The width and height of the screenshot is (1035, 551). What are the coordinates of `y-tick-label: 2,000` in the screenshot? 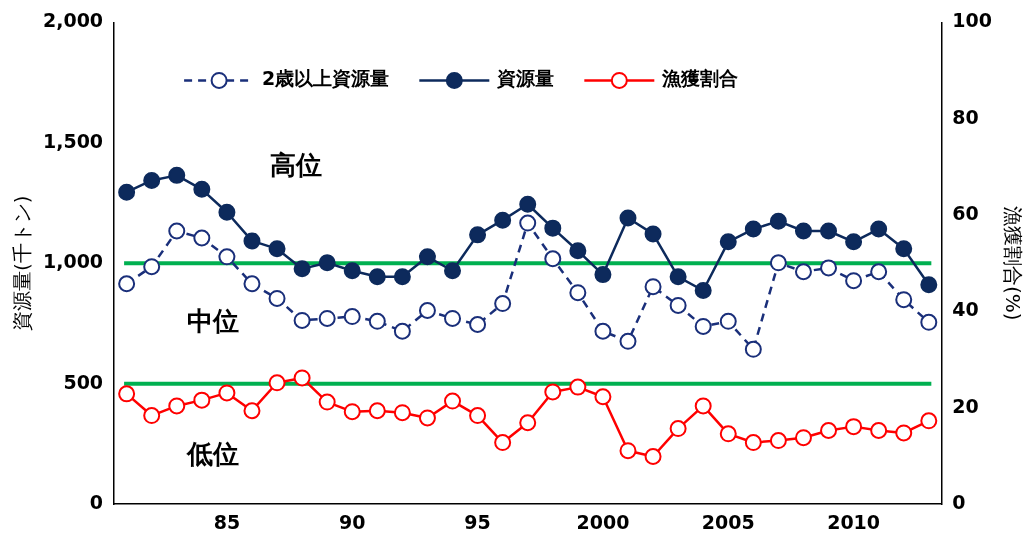 It's located at (73, 20).